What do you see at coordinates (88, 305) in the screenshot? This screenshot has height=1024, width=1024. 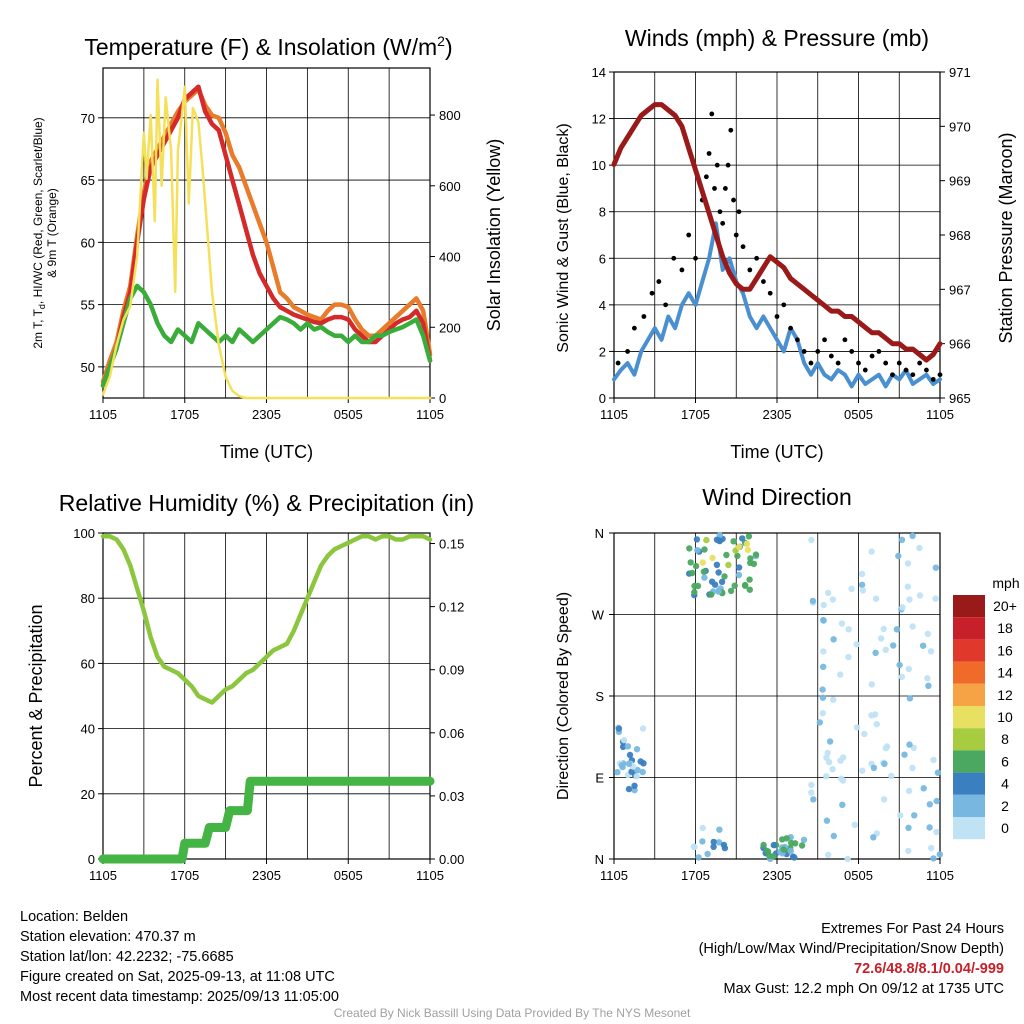 I see `y-tick-label: 55` at bounding box center [88, 305].